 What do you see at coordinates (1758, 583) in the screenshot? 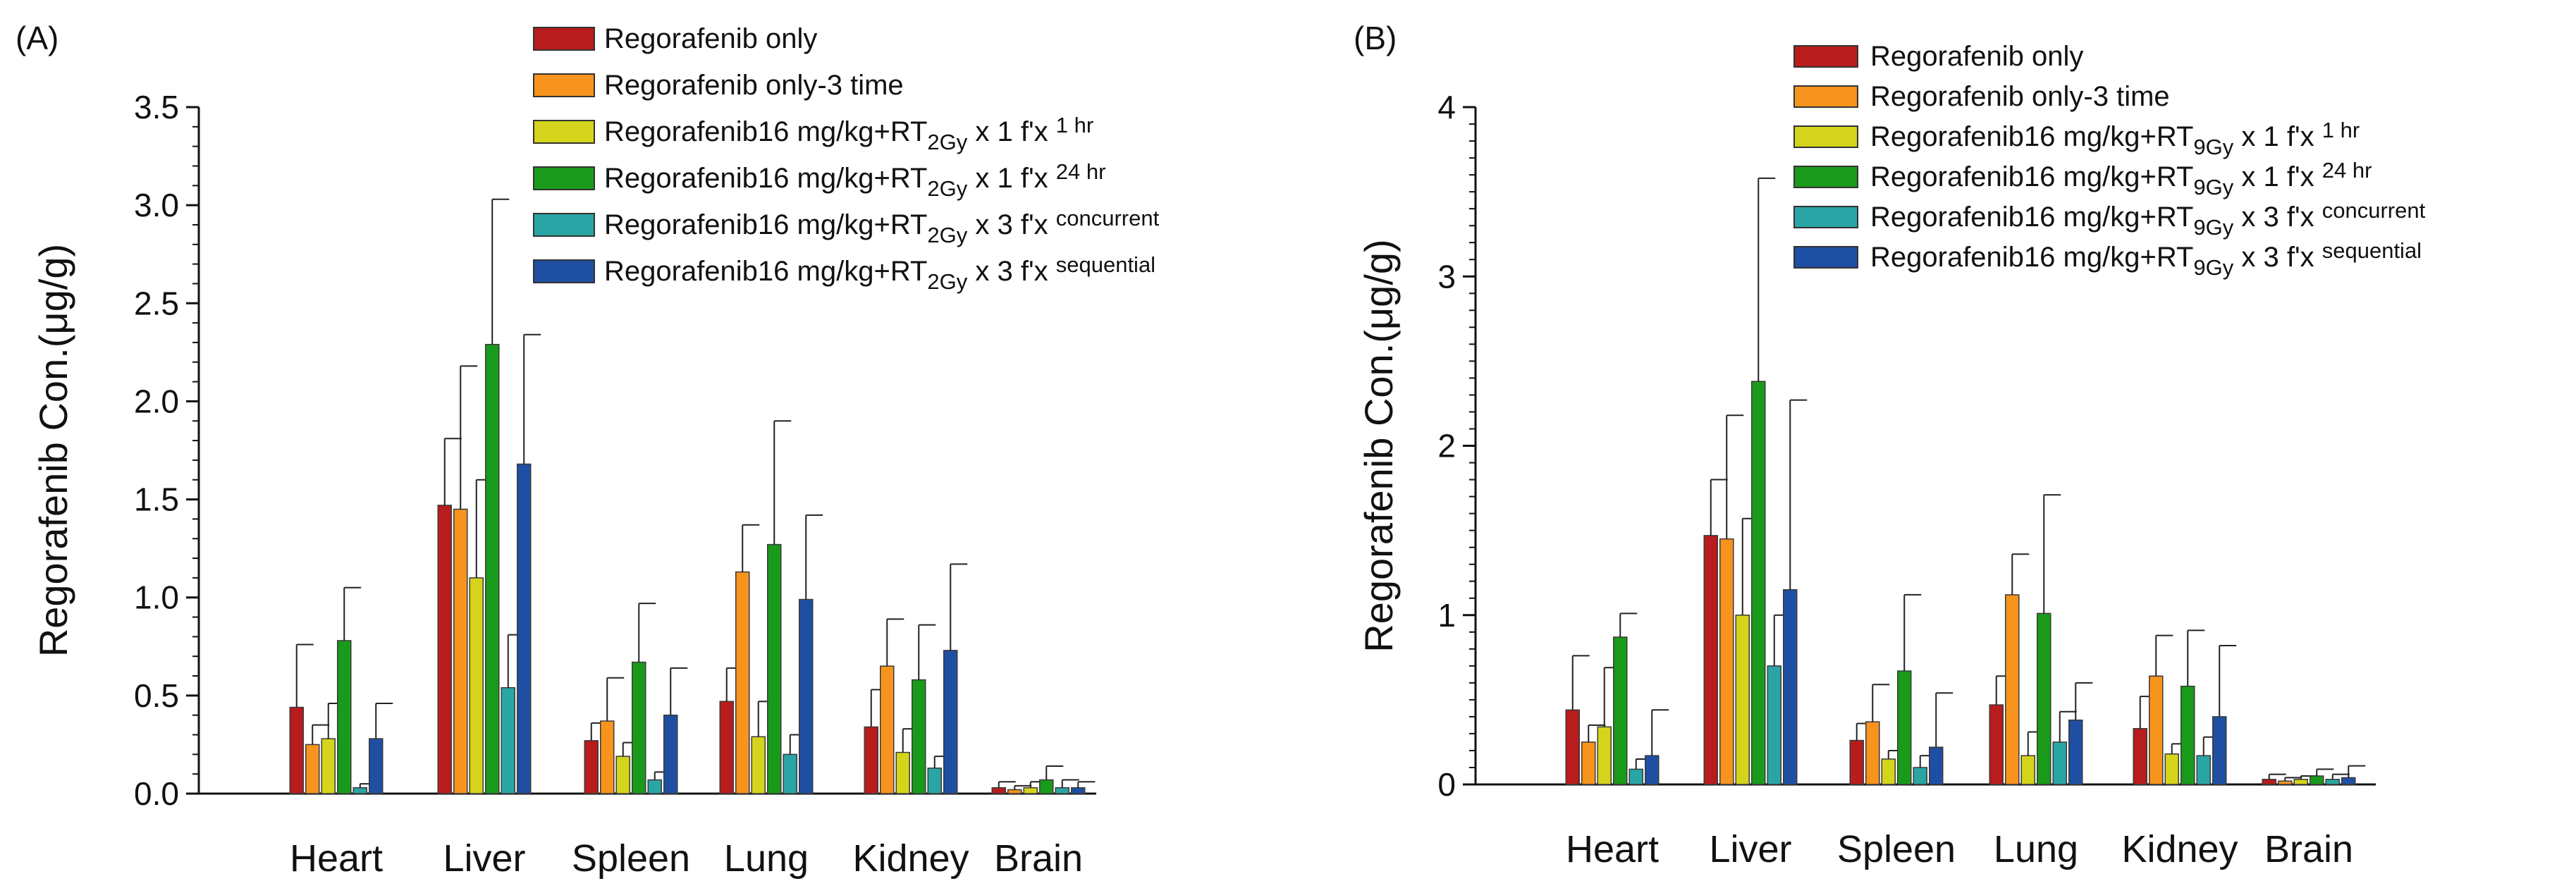
I see `bar-liver-s4` at bounding box center [1758, 583].